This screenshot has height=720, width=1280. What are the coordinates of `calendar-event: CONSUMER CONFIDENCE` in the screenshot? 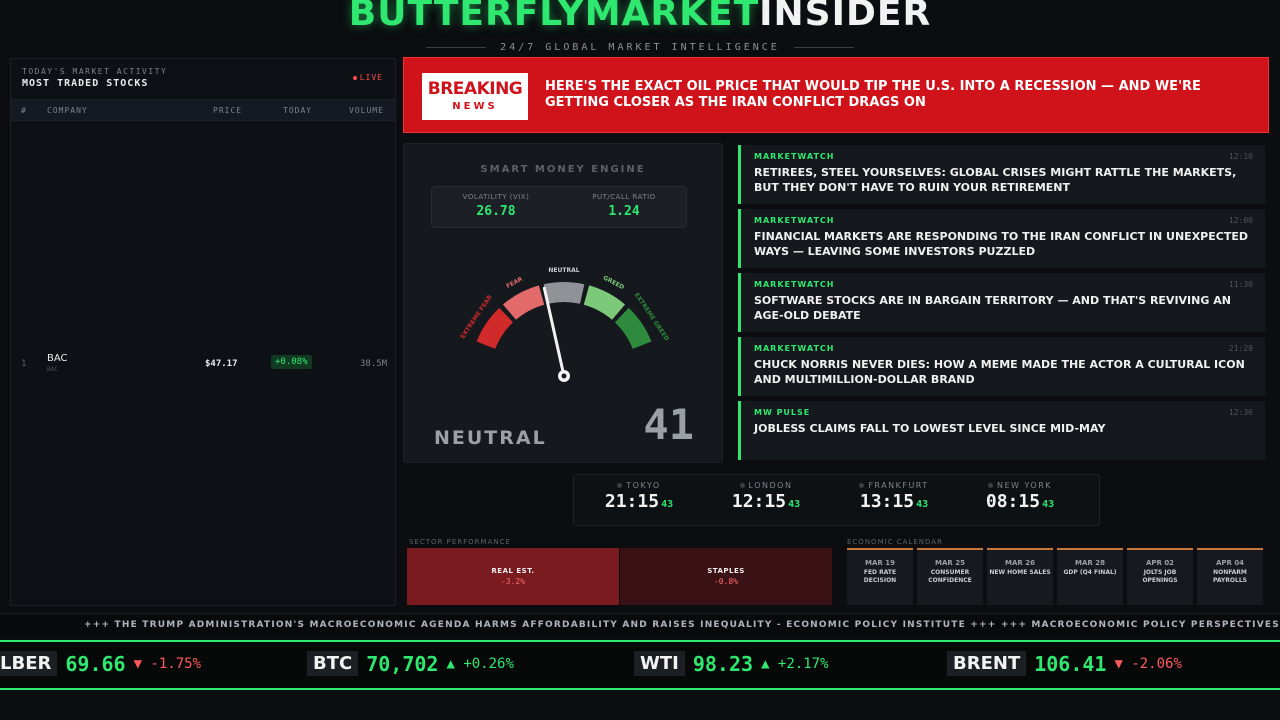 It's located at (950, 576).